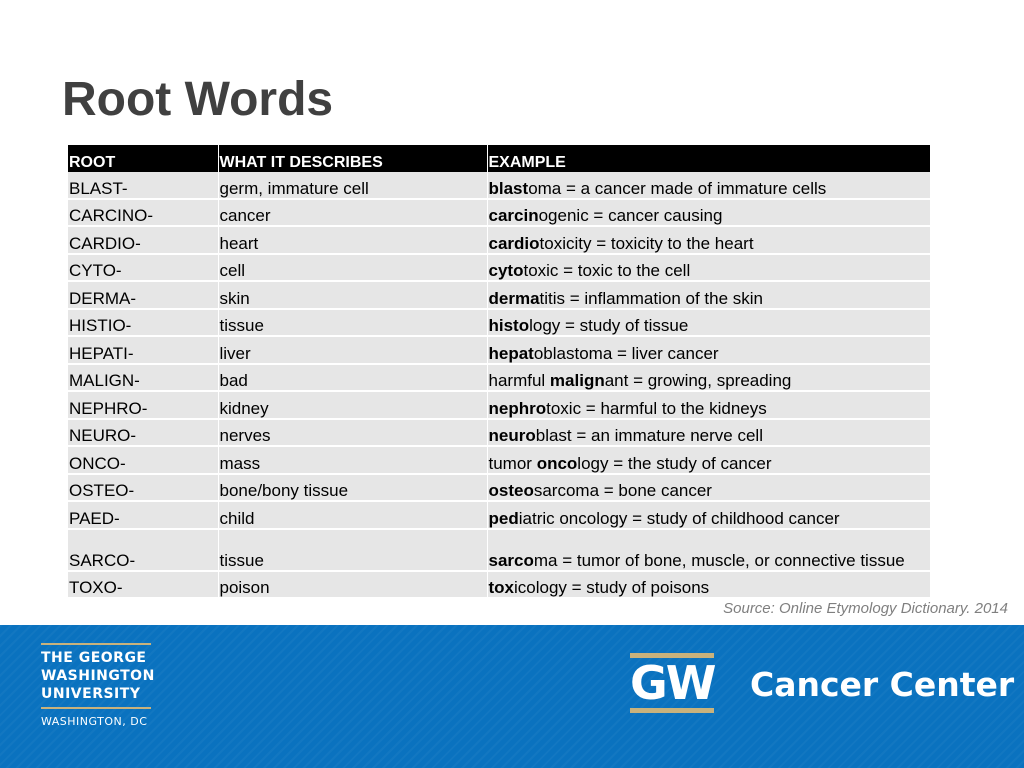  What do you see at coordinates (353, 584) in the screenshot?
I see `describes-cell: poison` at bounding box center [353, 584].